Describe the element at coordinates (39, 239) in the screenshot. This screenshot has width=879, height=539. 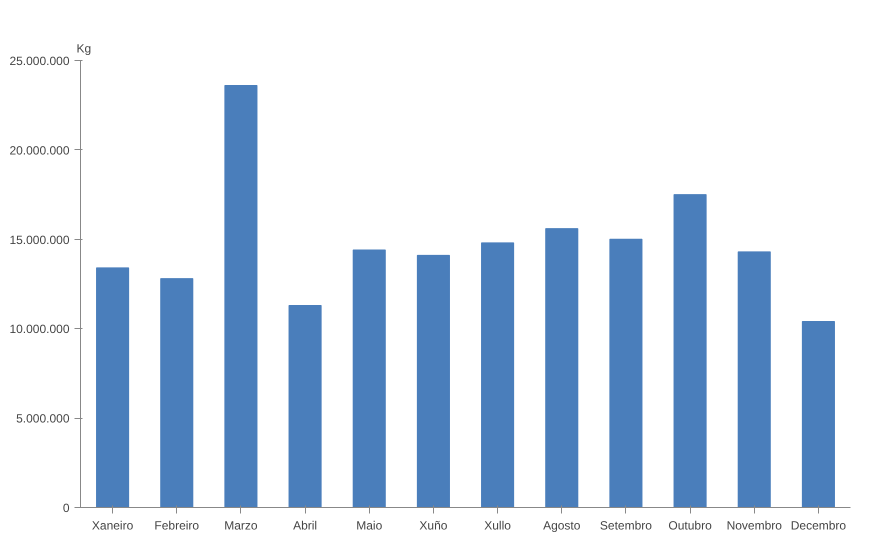
I see `y-tick-label: 15.000.000` at that location.